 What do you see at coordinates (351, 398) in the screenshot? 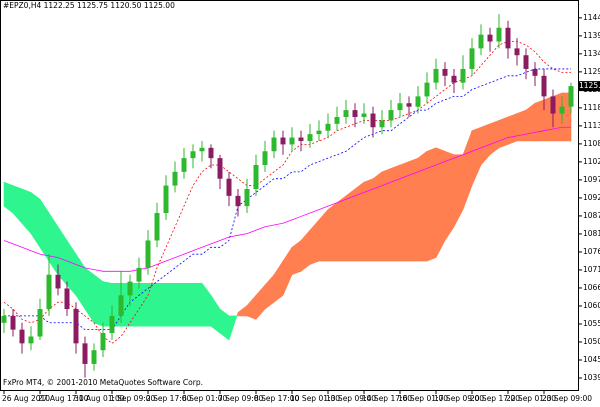
I see `x-tick-label: 13 Sep 09:00` at bounding box center [351, 398].